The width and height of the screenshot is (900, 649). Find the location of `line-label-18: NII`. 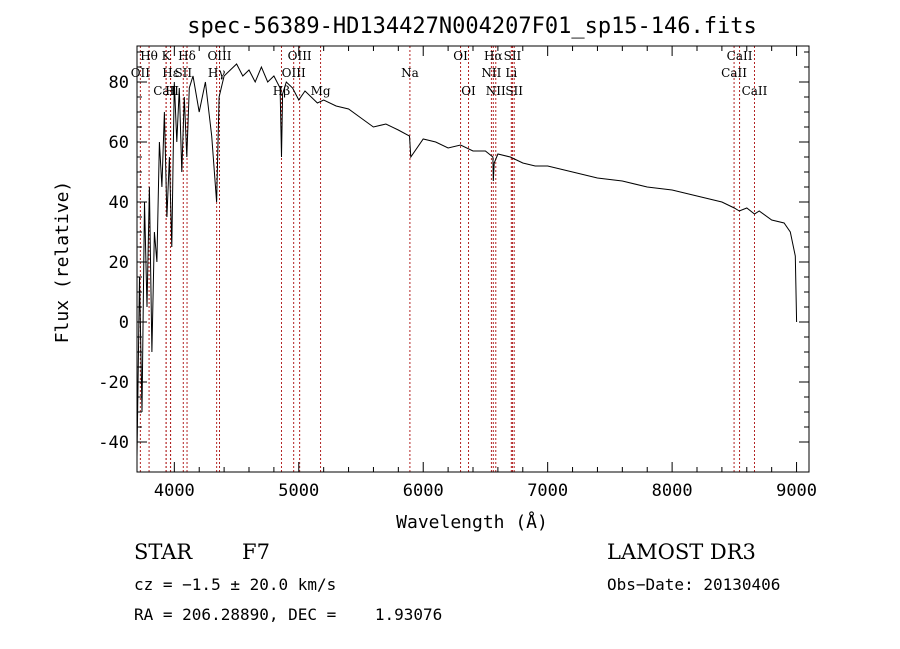

line-label-18: NII is located at coordinates (491, 73).